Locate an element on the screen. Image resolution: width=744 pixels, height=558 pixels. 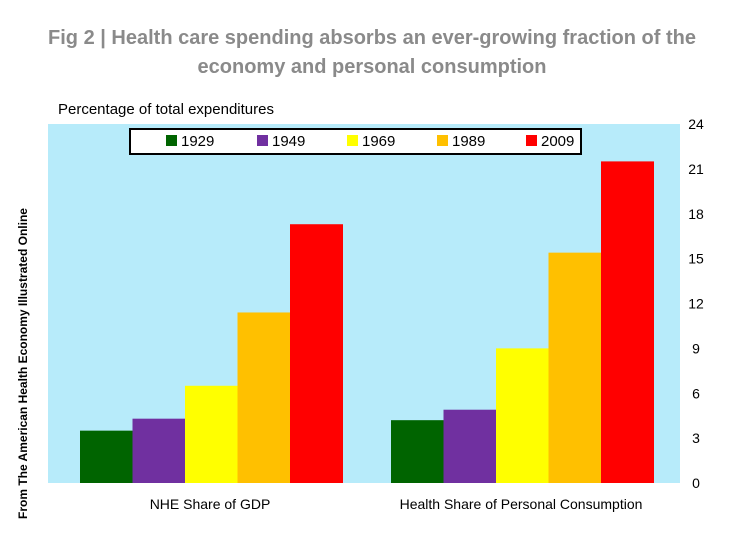
legend-label-1969: 1969 is located at coordinates (378, 141).